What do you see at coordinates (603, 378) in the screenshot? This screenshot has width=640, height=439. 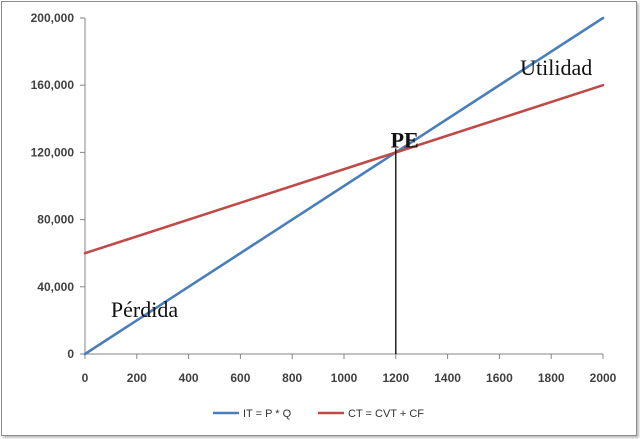 I see `x-tick-label: 2000` at bounding box center [603, 378].